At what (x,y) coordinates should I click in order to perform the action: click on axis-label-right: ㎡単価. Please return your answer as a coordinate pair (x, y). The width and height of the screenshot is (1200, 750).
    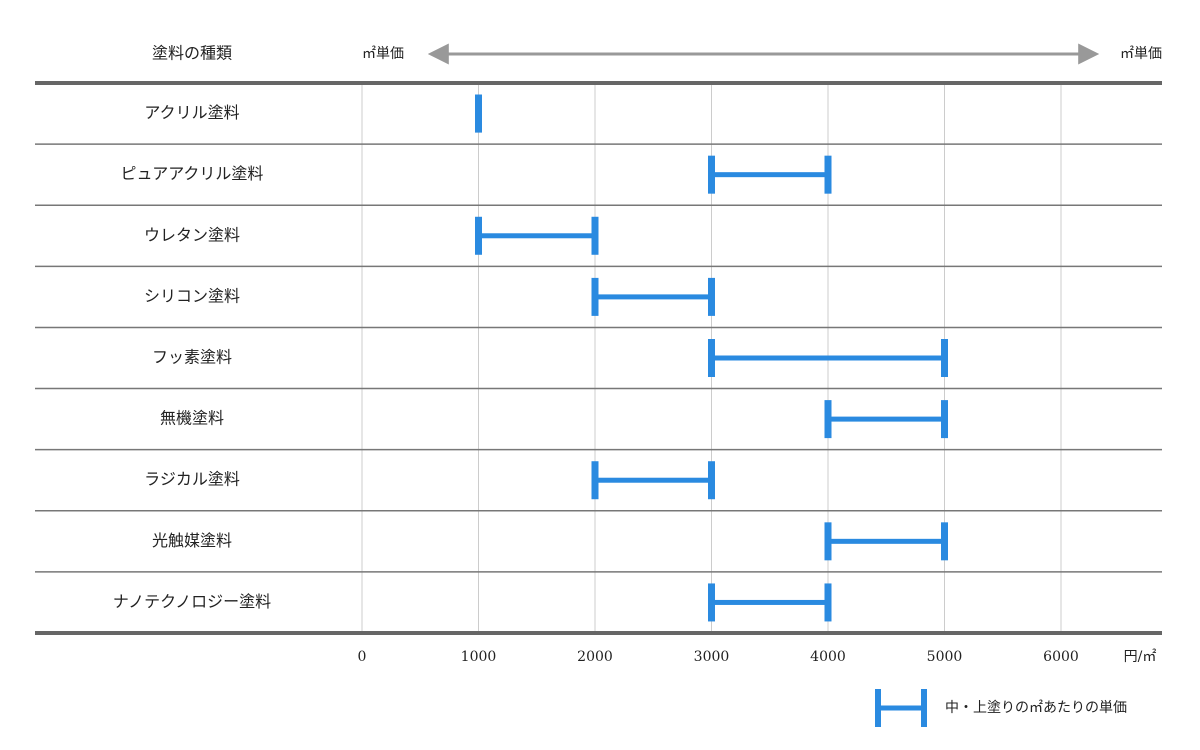
    Looking at the image, I should click on (1141, 54).